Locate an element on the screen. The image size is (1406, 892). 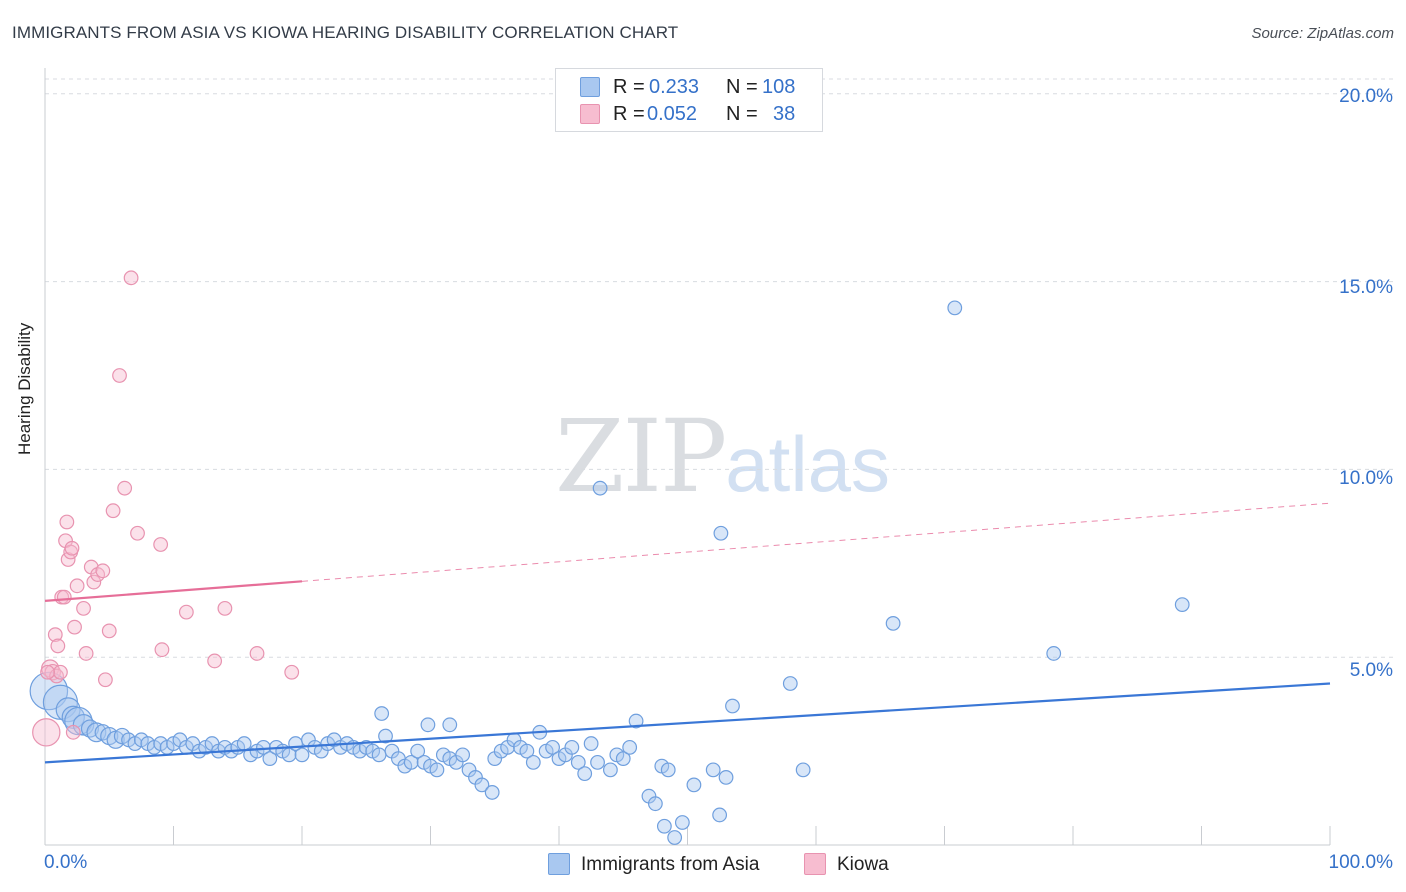
asia-legend-label: Immigrants from Asia is located at coordinates (670, 864).